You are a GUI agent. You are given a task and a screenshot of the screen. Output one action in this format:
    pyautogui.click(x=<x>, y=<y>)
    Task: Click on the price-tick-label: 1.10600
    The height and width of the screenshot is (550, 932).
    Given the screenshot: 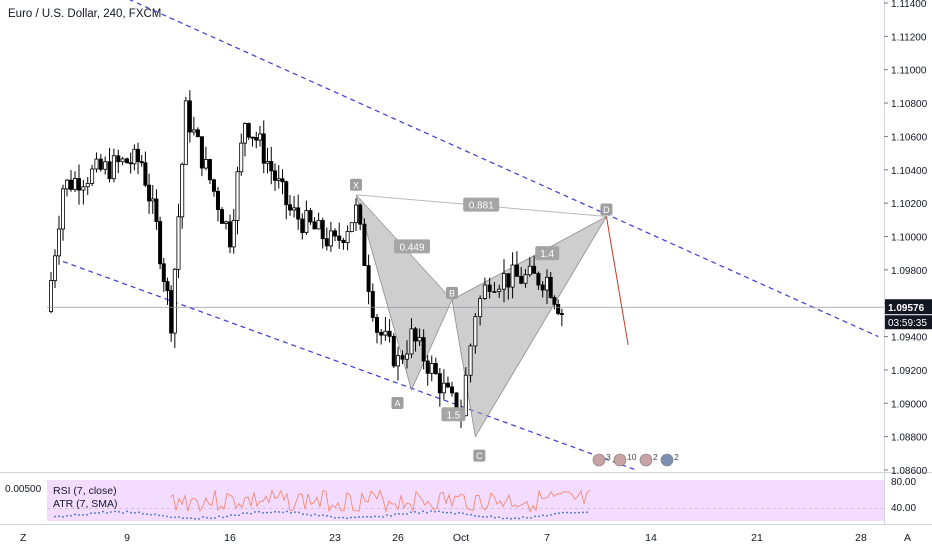 What is the action you would take?
    pyautogui.click(x=909, y=137)
    